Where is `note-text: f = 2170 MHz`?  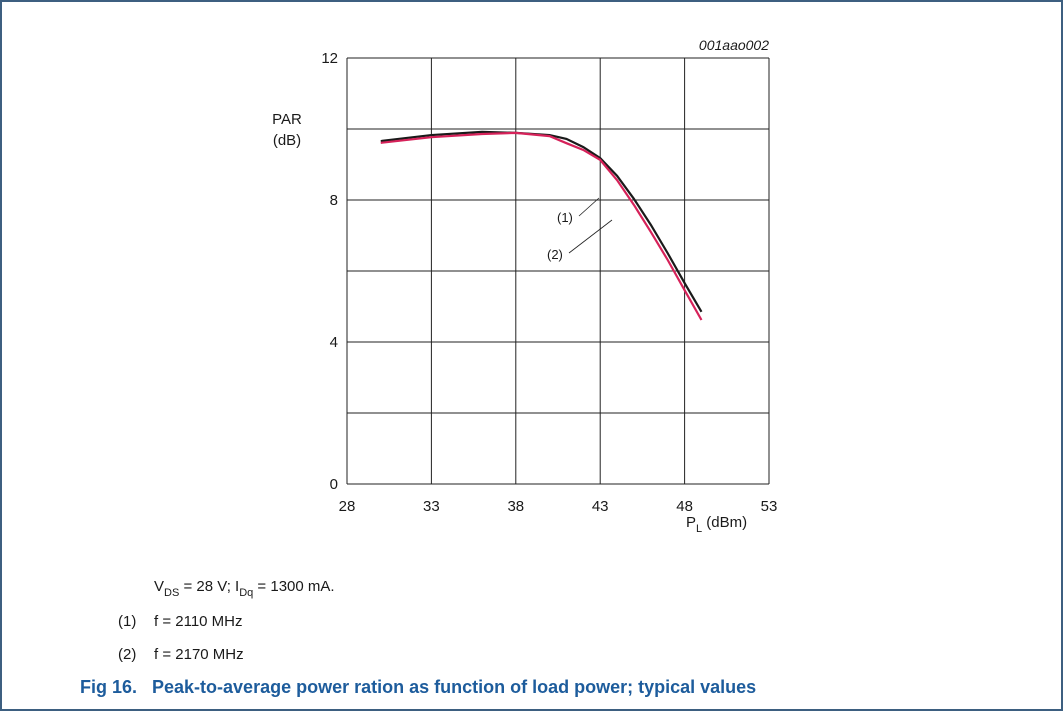 note-text: f = 2170 MHz is located at coordinates (199, 654).